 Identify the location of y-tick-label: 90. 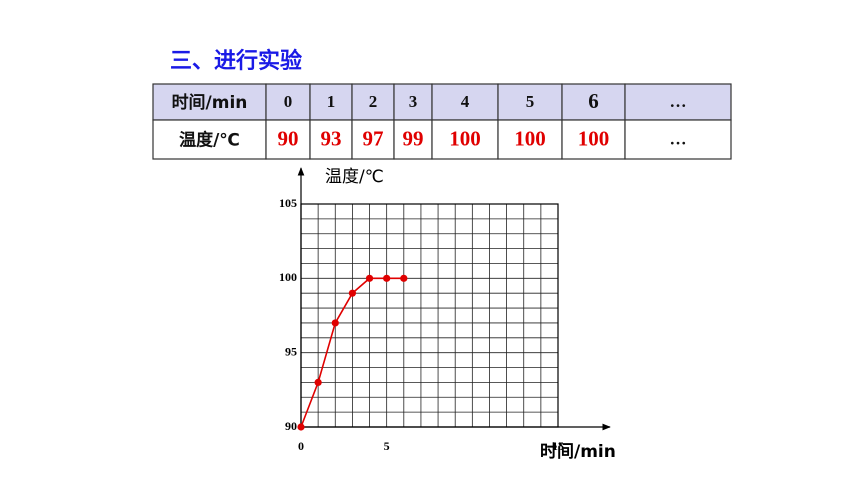
(291, 426).